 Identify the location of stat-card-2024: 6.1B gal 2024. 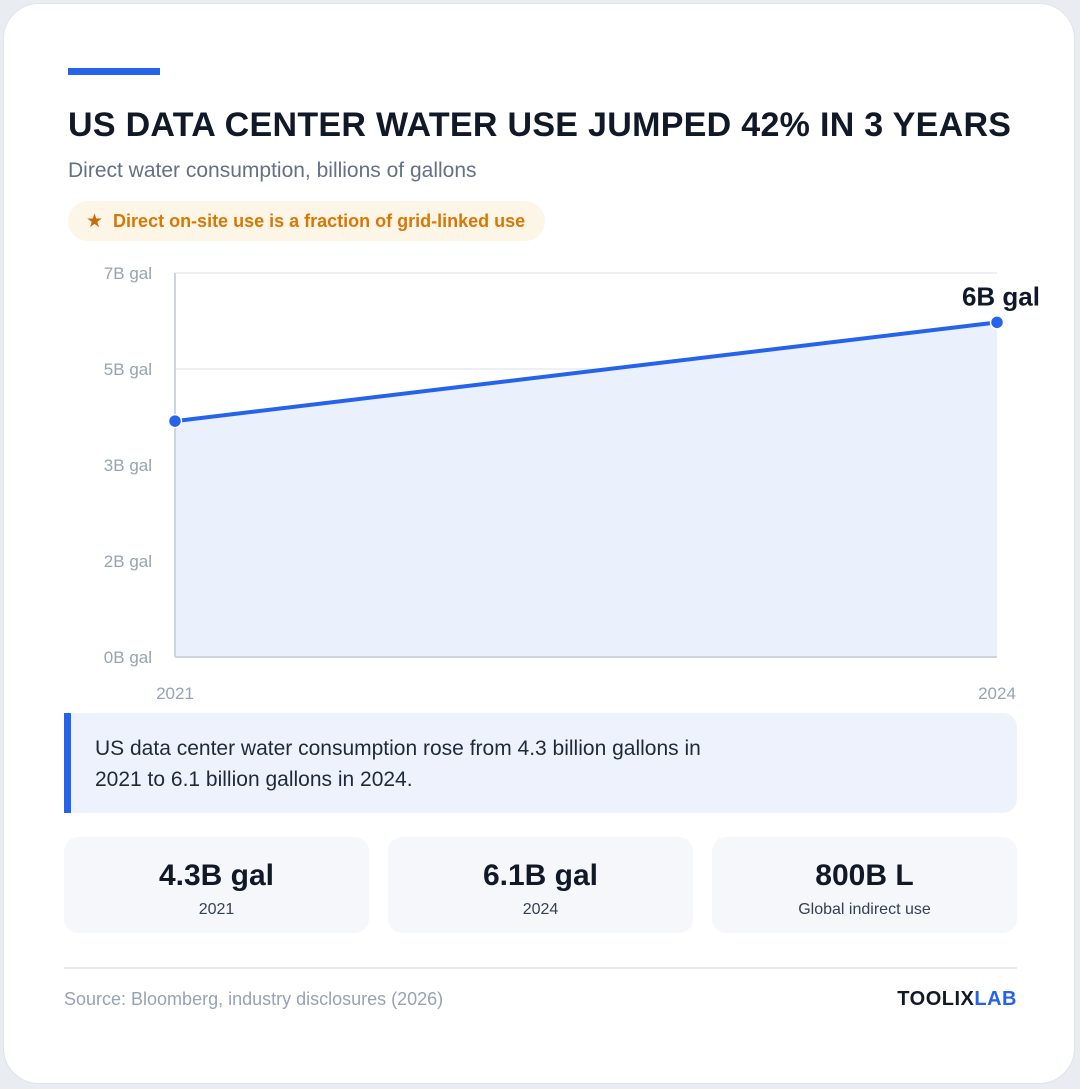
(540, 885).